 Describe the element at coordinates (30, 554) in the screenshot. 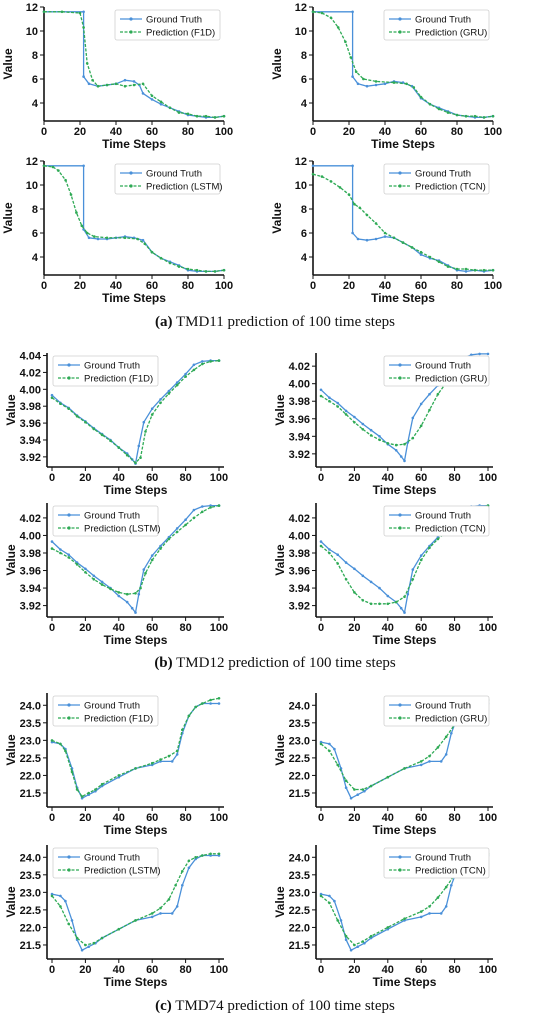

I see `y-tick-label: 3.98` at that location.